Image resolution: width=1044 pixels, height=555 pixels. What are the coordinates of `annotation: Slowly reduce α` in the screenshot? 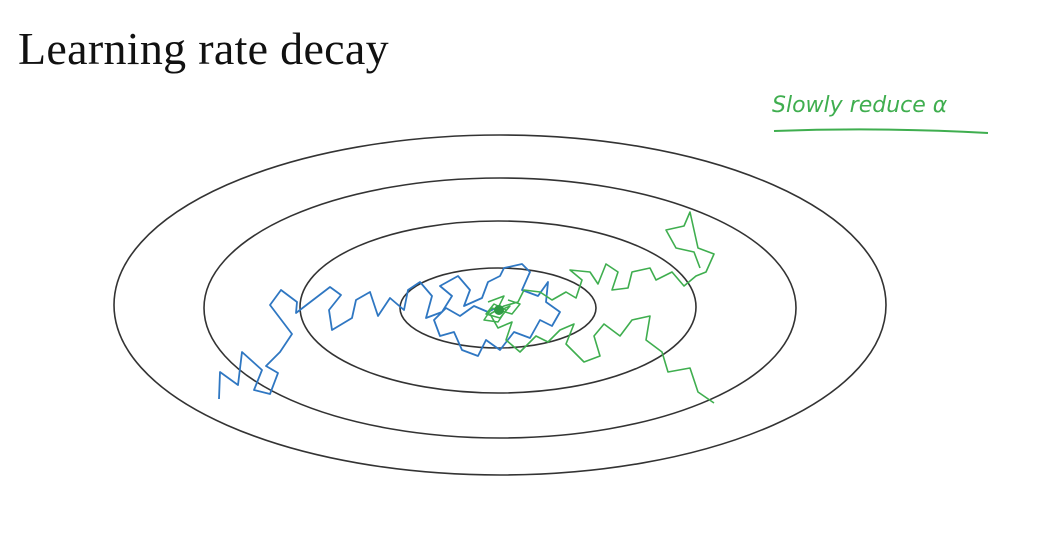 It's located at (880, 113).